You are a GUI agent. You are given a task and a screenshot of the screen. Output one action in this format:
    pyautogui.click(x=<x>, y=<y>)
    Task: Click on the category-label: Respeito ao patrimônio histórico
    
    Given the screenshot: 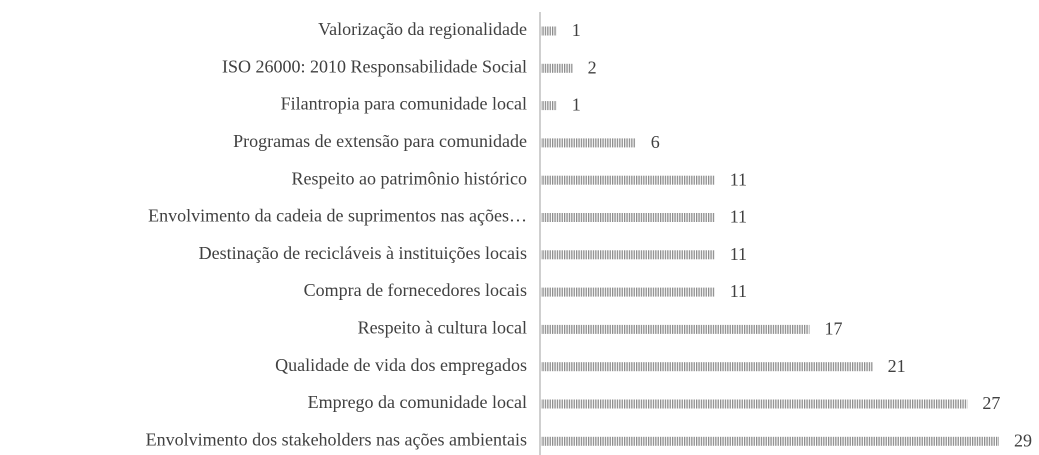 What is the action you would take?
    pyautogui.click(x=409, y=178)
    